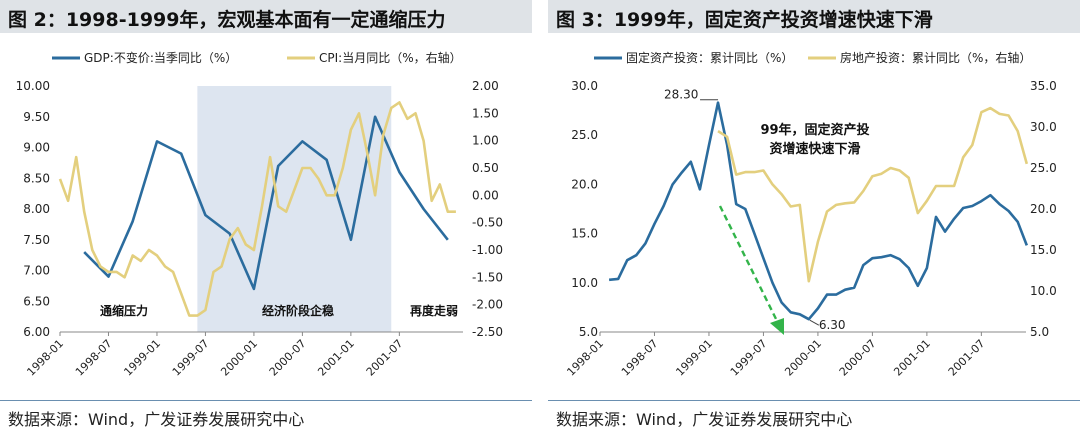  What do you see at coordinates (1039, 332) in the screenshot?
I see `y-right-tick-label: 5.0` at bounding box center [1039, 332].